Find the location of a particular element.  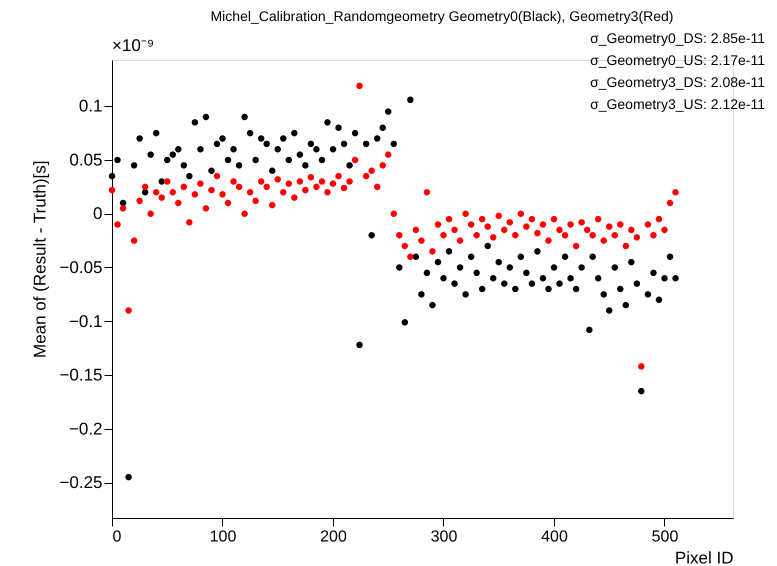

y-tick-label: −0.05 is located at coordinates (80, 267).